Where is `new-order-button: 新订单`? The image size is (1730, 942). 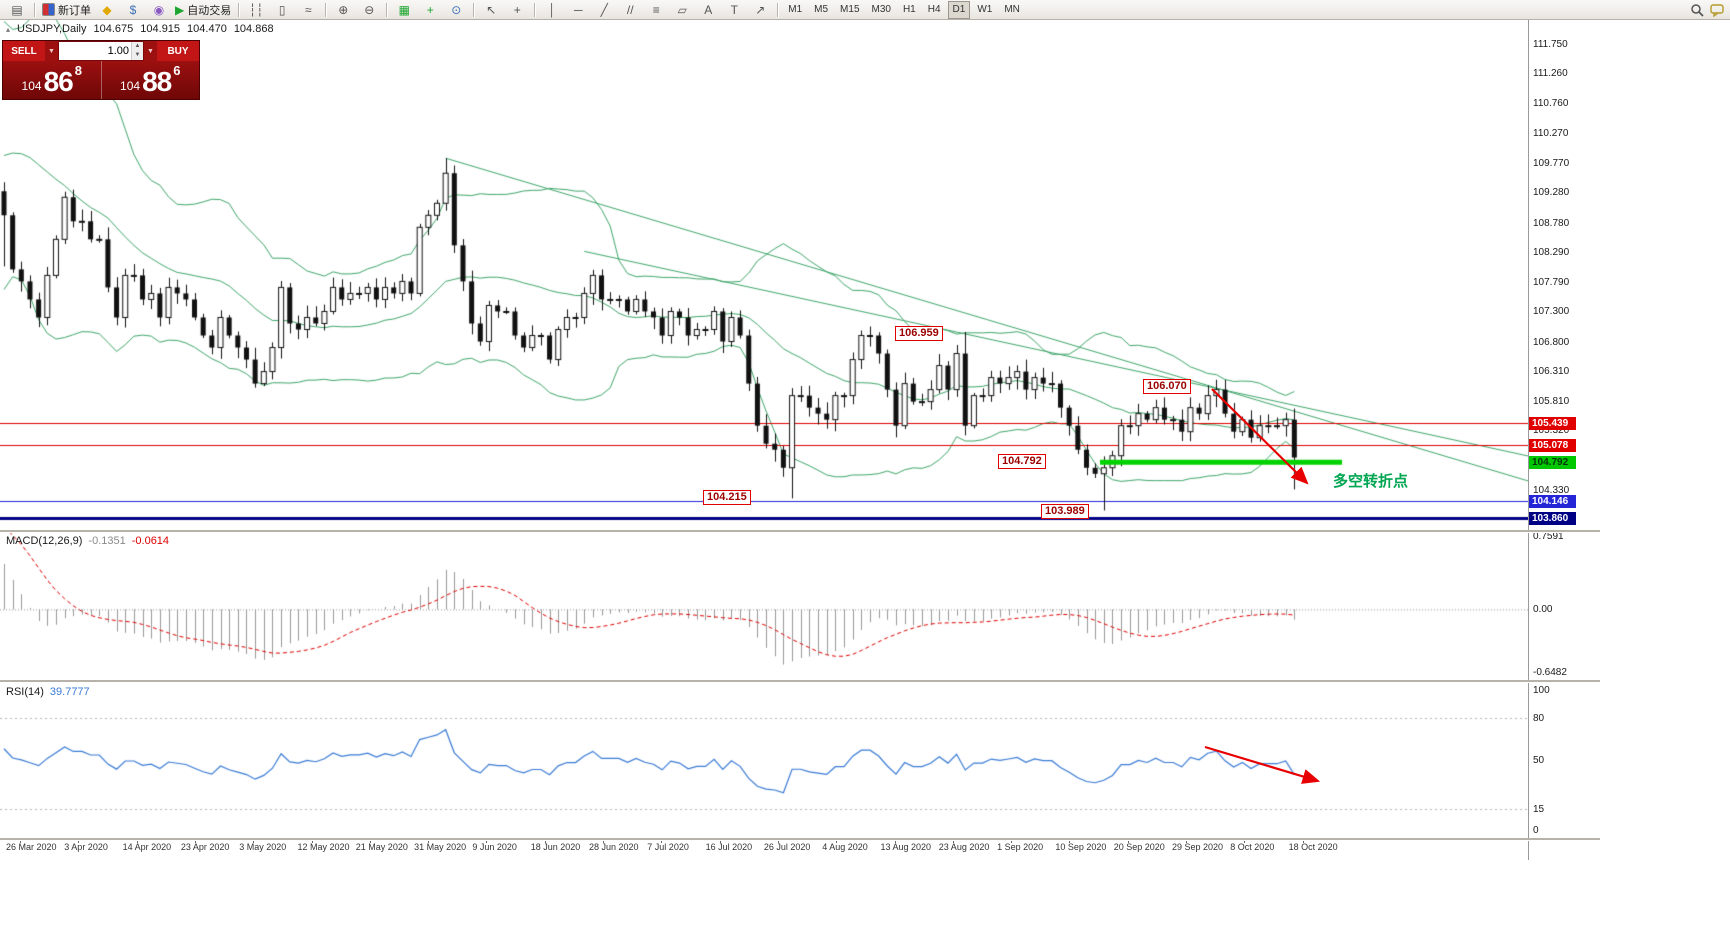 new-order-button: 新订单 is located at coordinates (66, 10).